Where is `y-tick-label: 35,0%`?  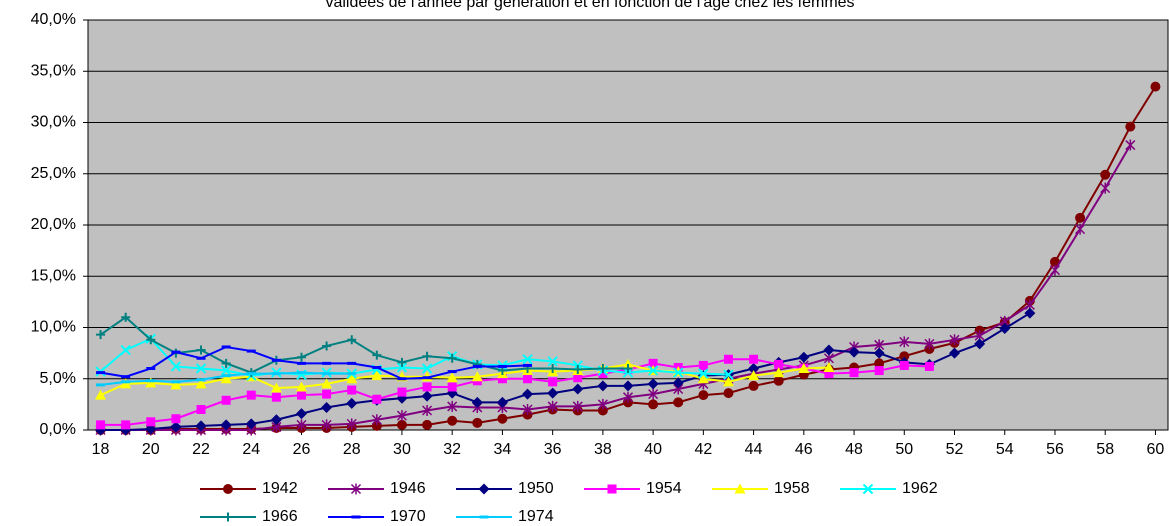 y-tick-label: 35,0% is located at coordinates (53, 70).